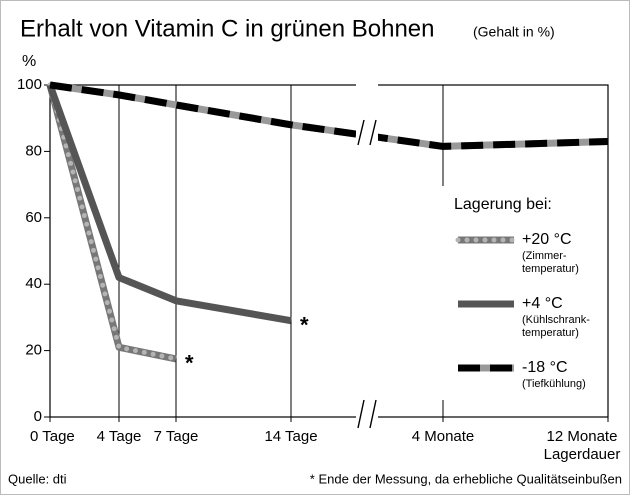 This screenshot has width=630, height=495. I want to click on legend-note: (Kühlschrank-, so click(556, 320).